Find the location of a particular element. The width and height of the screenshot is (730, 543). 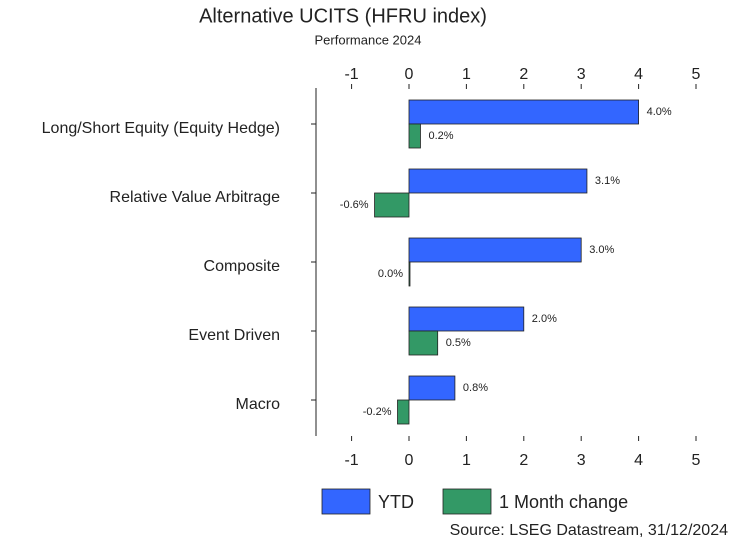

legend-label: 1 Month change is located at coordinates (563, 502).